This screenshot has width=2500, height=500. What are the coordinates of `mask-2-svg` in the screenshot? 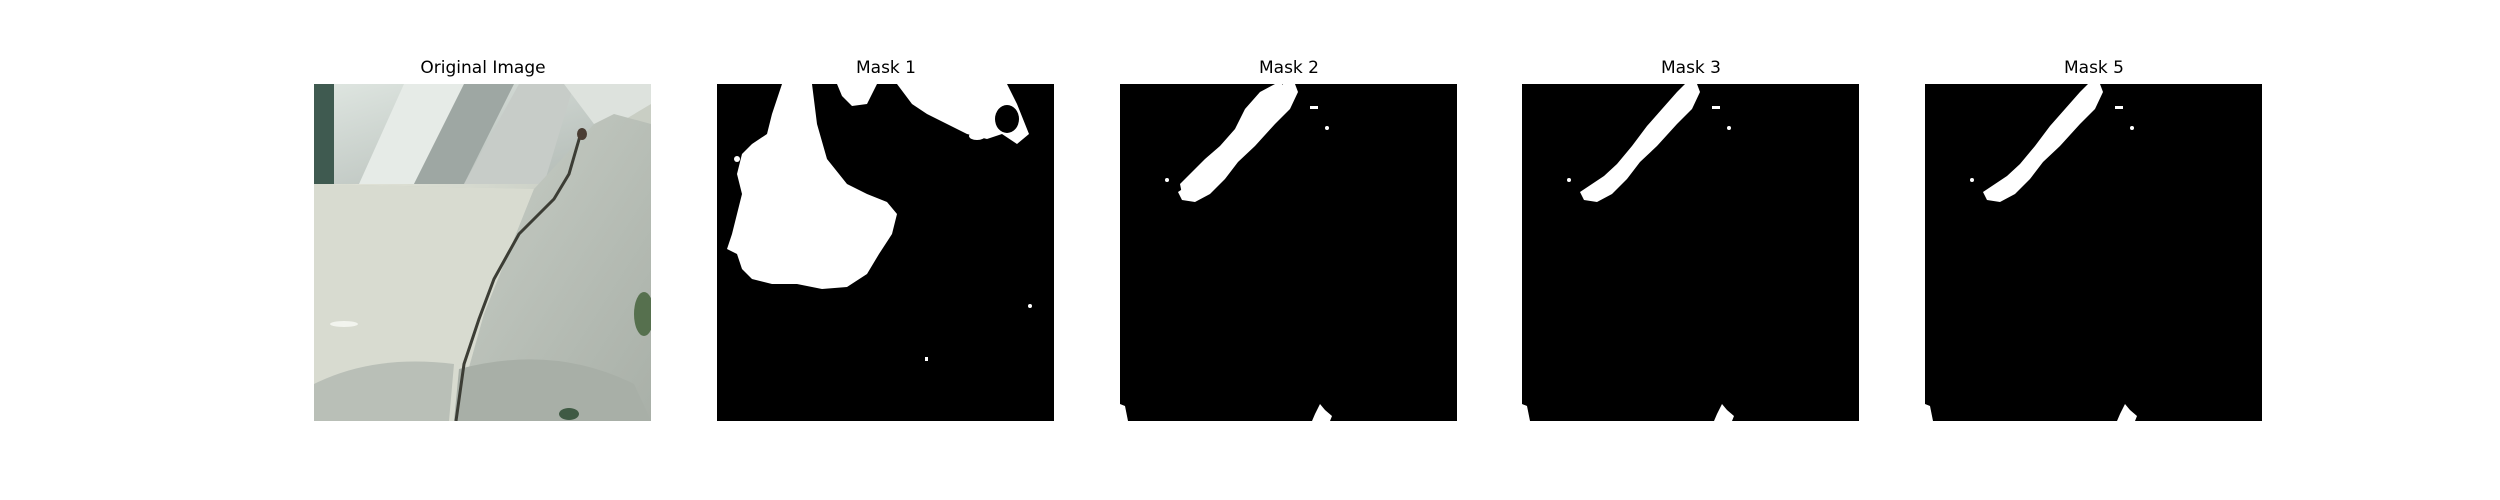 It's located at (1288, 252).